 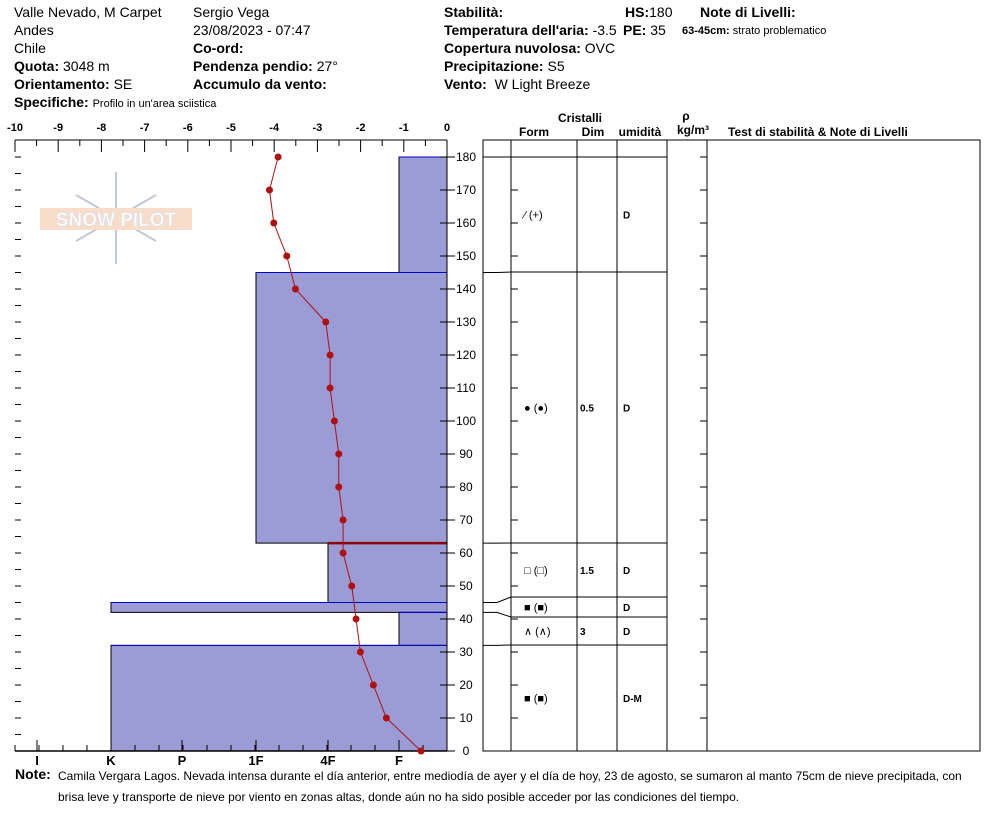 What do you see at coordinates (504, 66) in the screenshot?
I see `precip: Precipitazione: S5` at bounding box center [504, 66].